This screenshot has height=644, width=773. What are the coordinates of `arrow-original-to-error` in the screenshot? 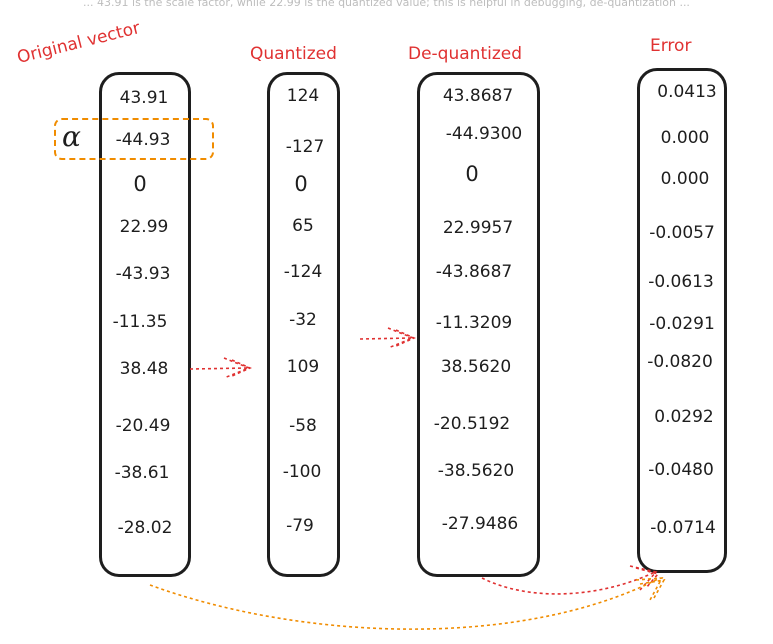 It's located at (407, 603).